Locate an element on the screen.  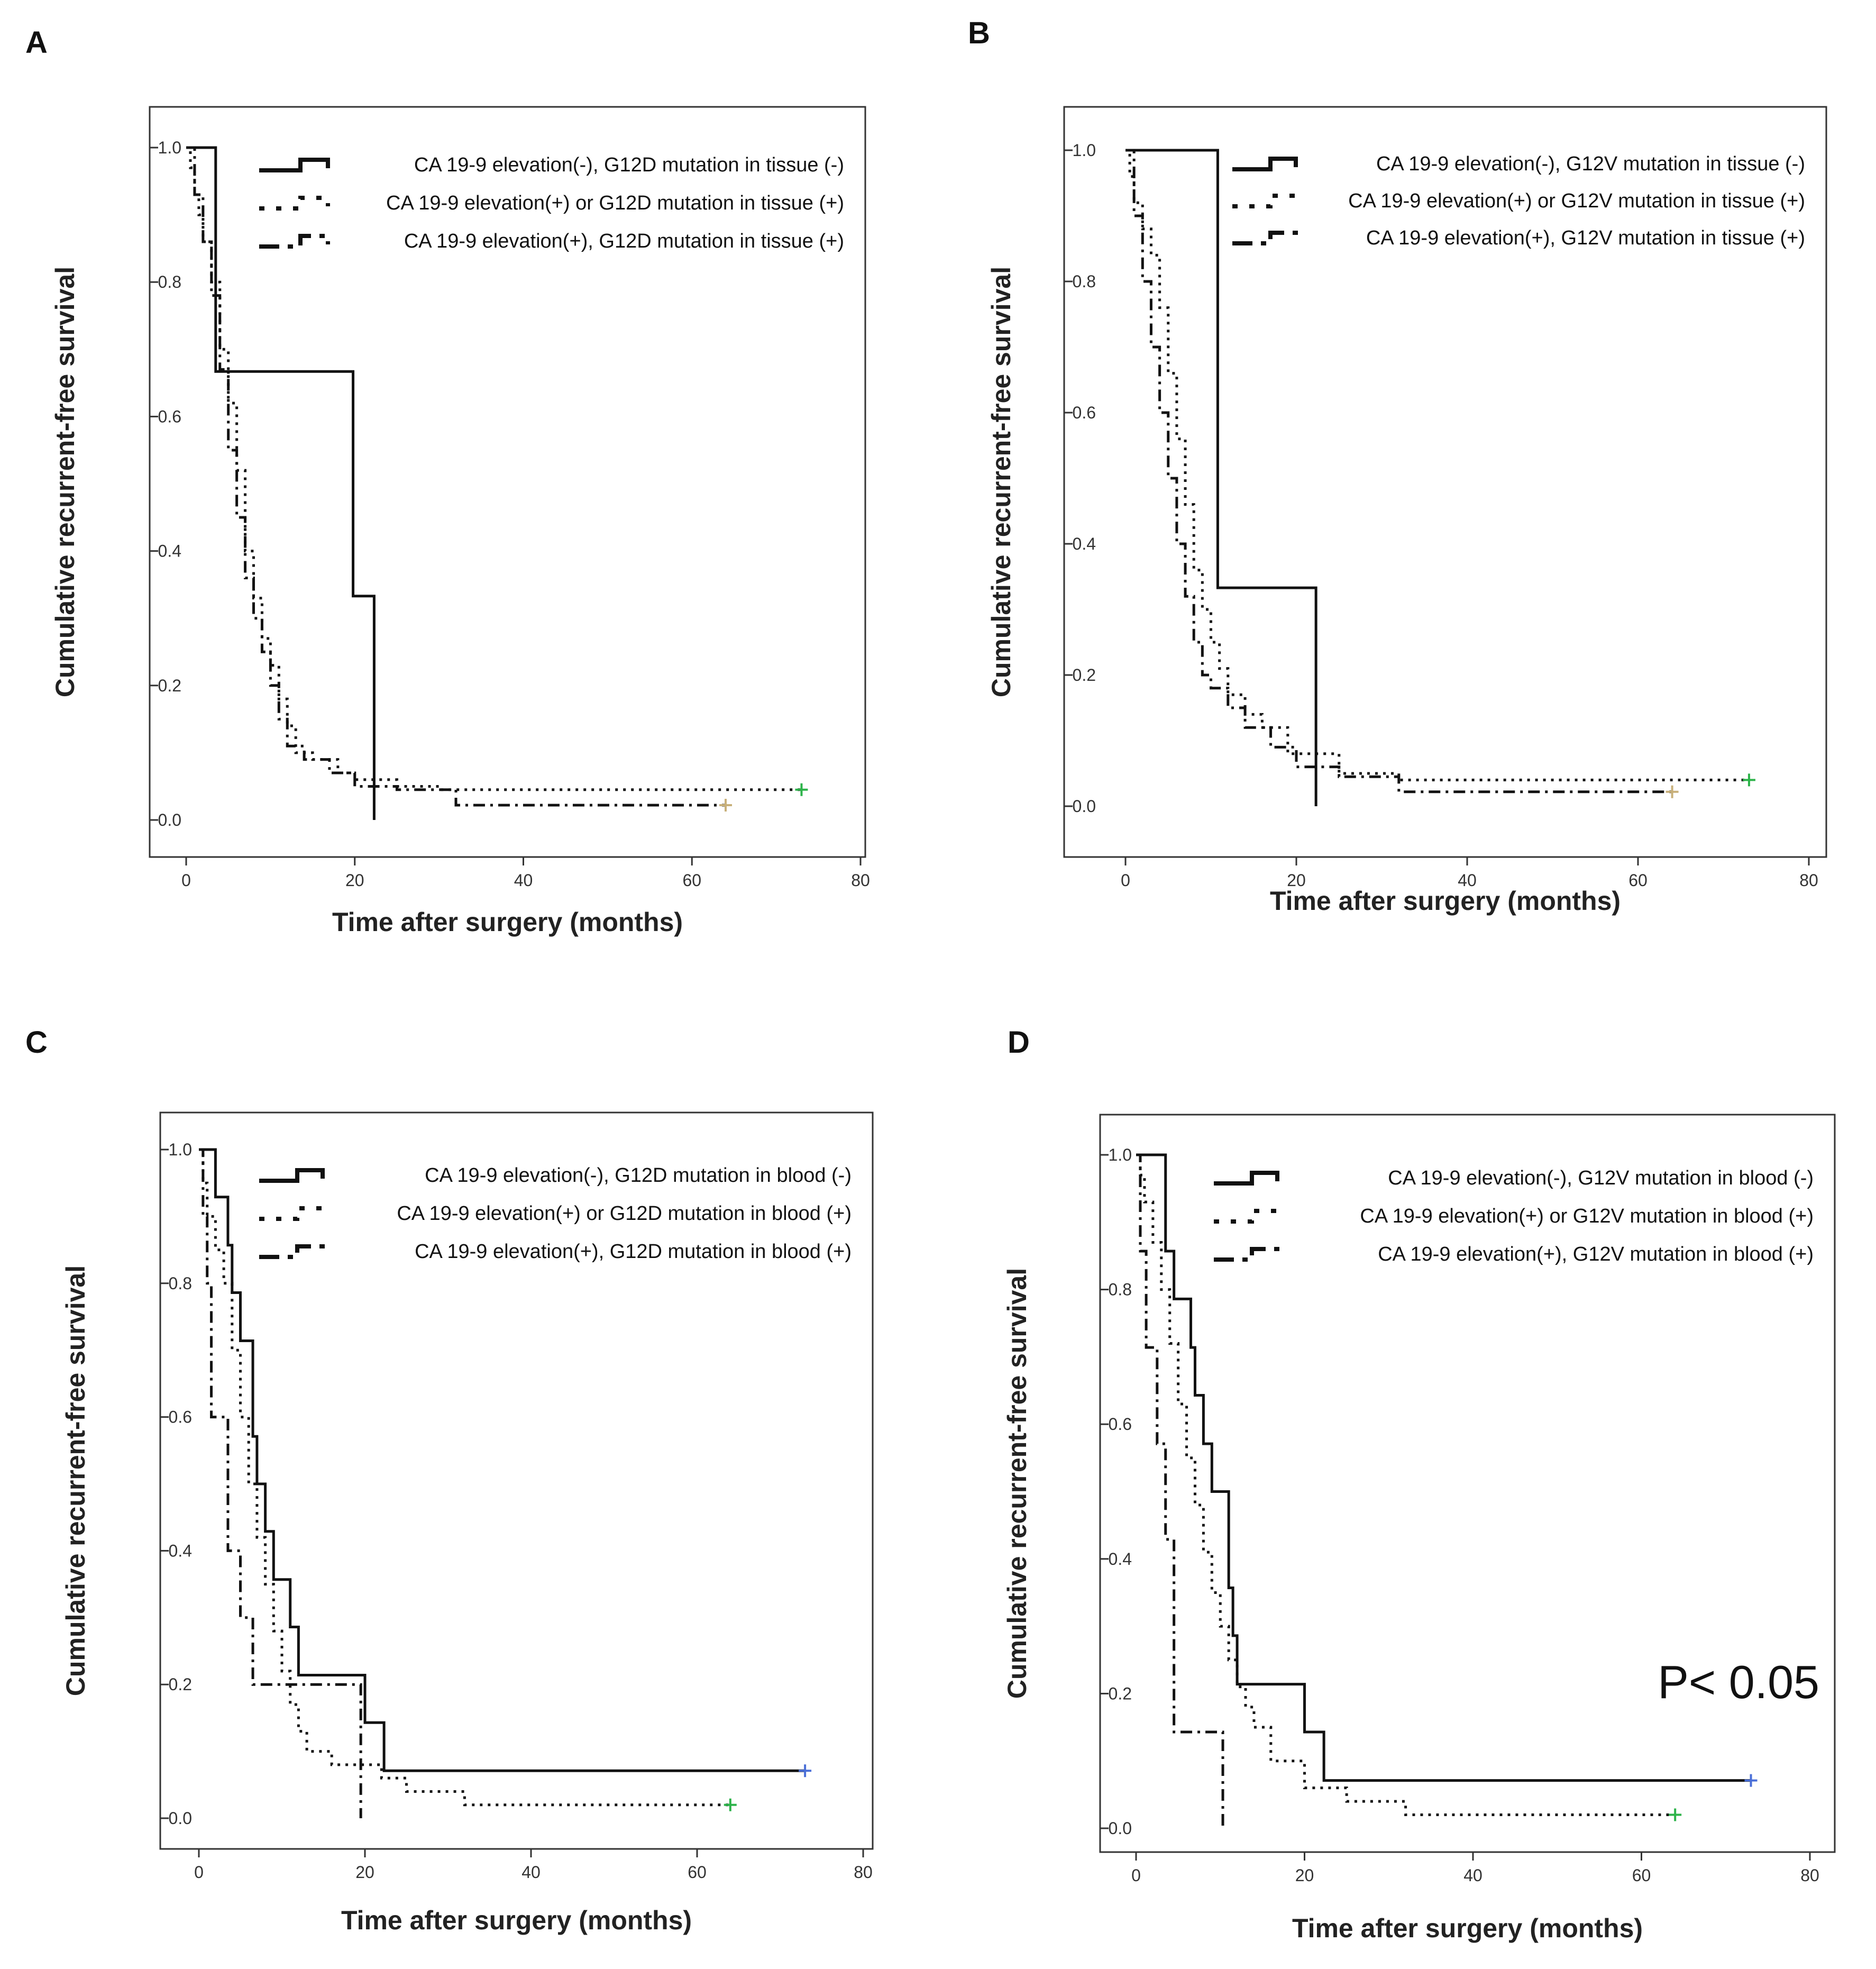
panel-letter: B is located at coordinates (979, 33).